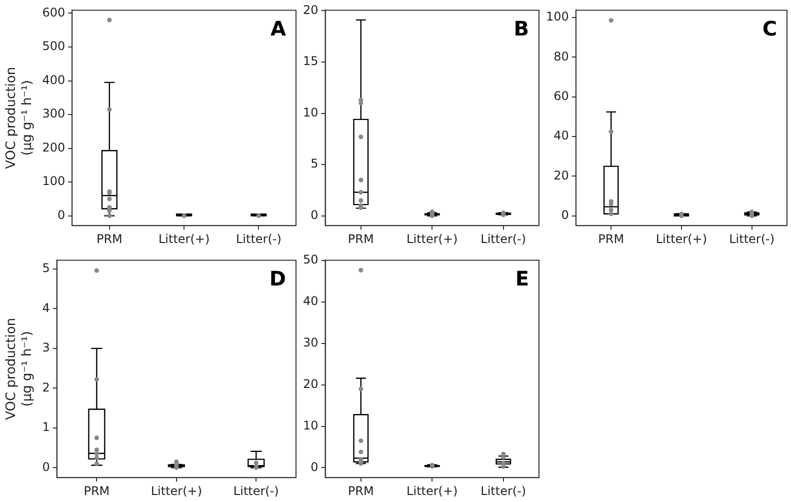  What do you see at coordinates (54, 113) in the screenshot?
I see `y-tick-label: 300` at bounding box center [54, 113].